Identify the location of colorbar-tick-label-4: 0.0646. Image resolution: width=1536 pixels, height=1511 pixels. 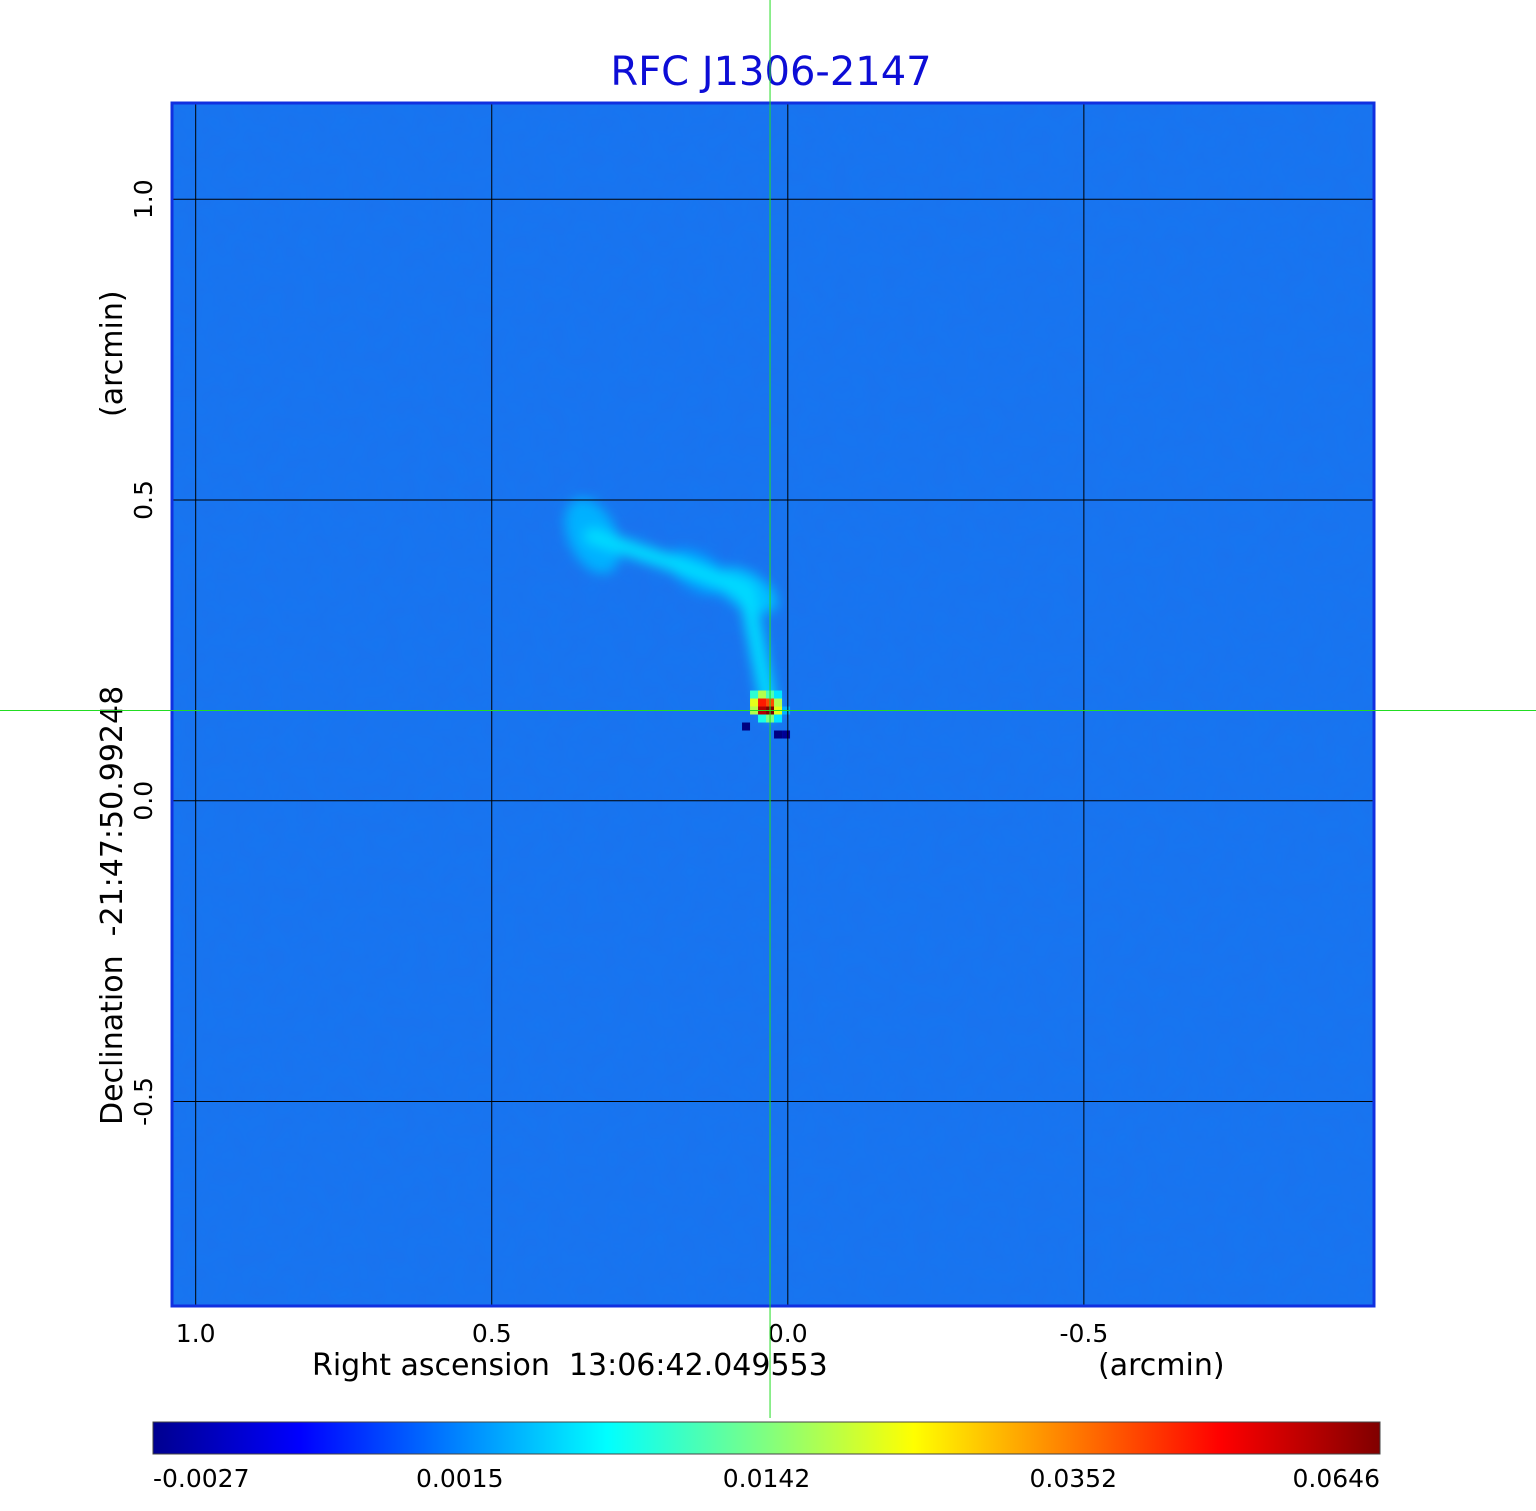
(1336, 1478).